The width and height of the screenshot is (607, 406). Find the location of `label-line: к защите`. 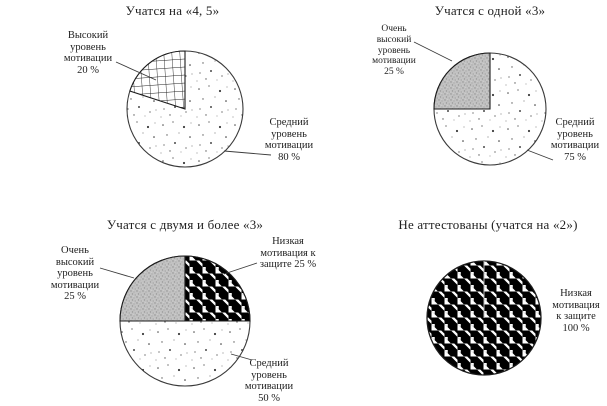

label-line: к защите is located at coordinates (576, 317).